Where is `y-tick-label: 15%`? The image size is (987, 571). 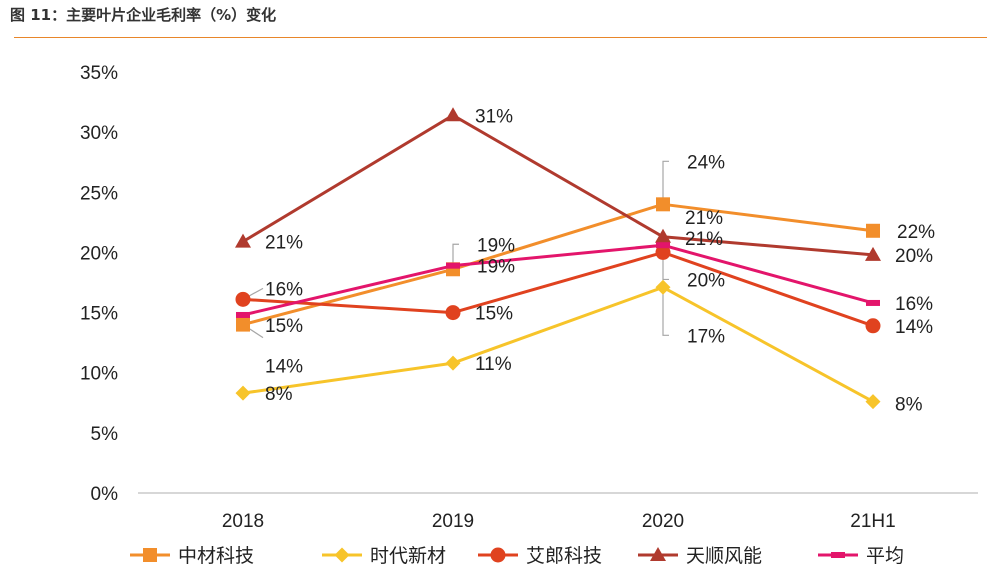
y-tick-label: 15% is located at coordinates (99, 314).